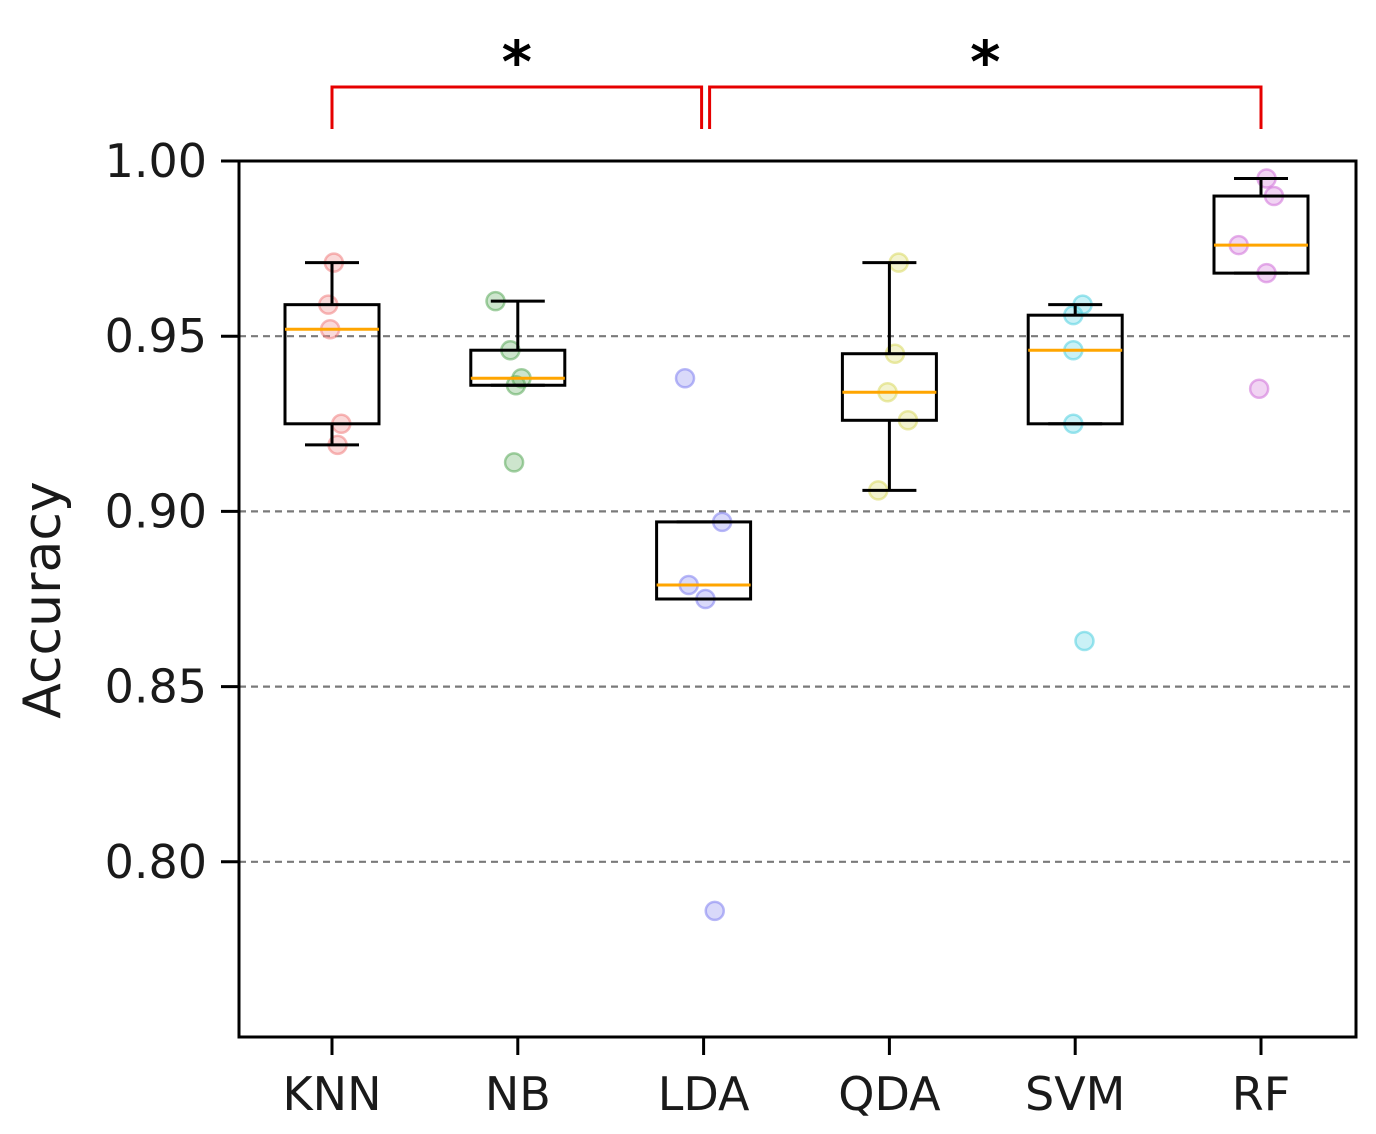  Describe the element at coordinates (156, 336) in the screenshot. I see `y-tick-label: 0.95` at that location.